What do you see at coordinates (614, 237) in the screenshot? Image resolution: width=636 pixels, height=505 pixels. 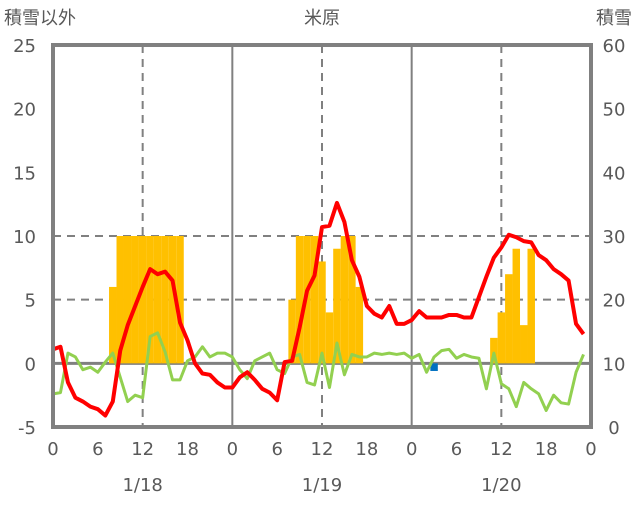 I see `right-tick-label: 30` at bounding box center [614, 237].